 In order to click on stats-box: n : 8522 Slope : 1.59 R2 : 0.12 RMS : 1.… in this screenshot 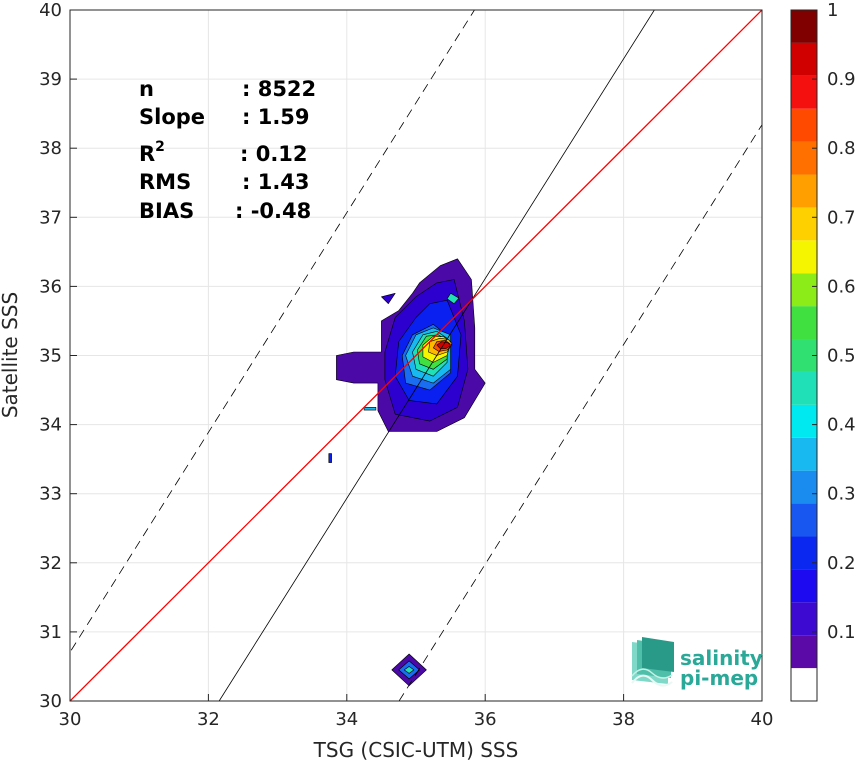, I will do `click(227, 150)`.